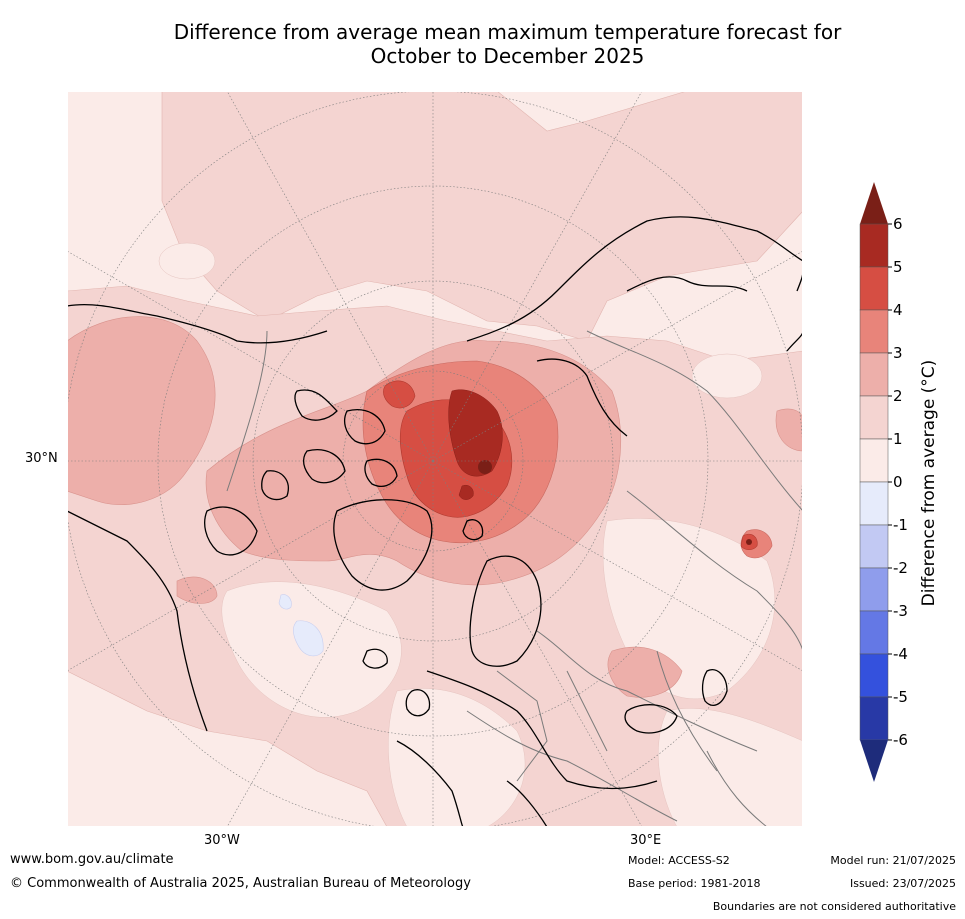 The image size is (965, 919). What do you see at coordinates (900, 697) in the screenshot?
I see `colorbar-tick-label: -5` at bounding box center [900, 697].